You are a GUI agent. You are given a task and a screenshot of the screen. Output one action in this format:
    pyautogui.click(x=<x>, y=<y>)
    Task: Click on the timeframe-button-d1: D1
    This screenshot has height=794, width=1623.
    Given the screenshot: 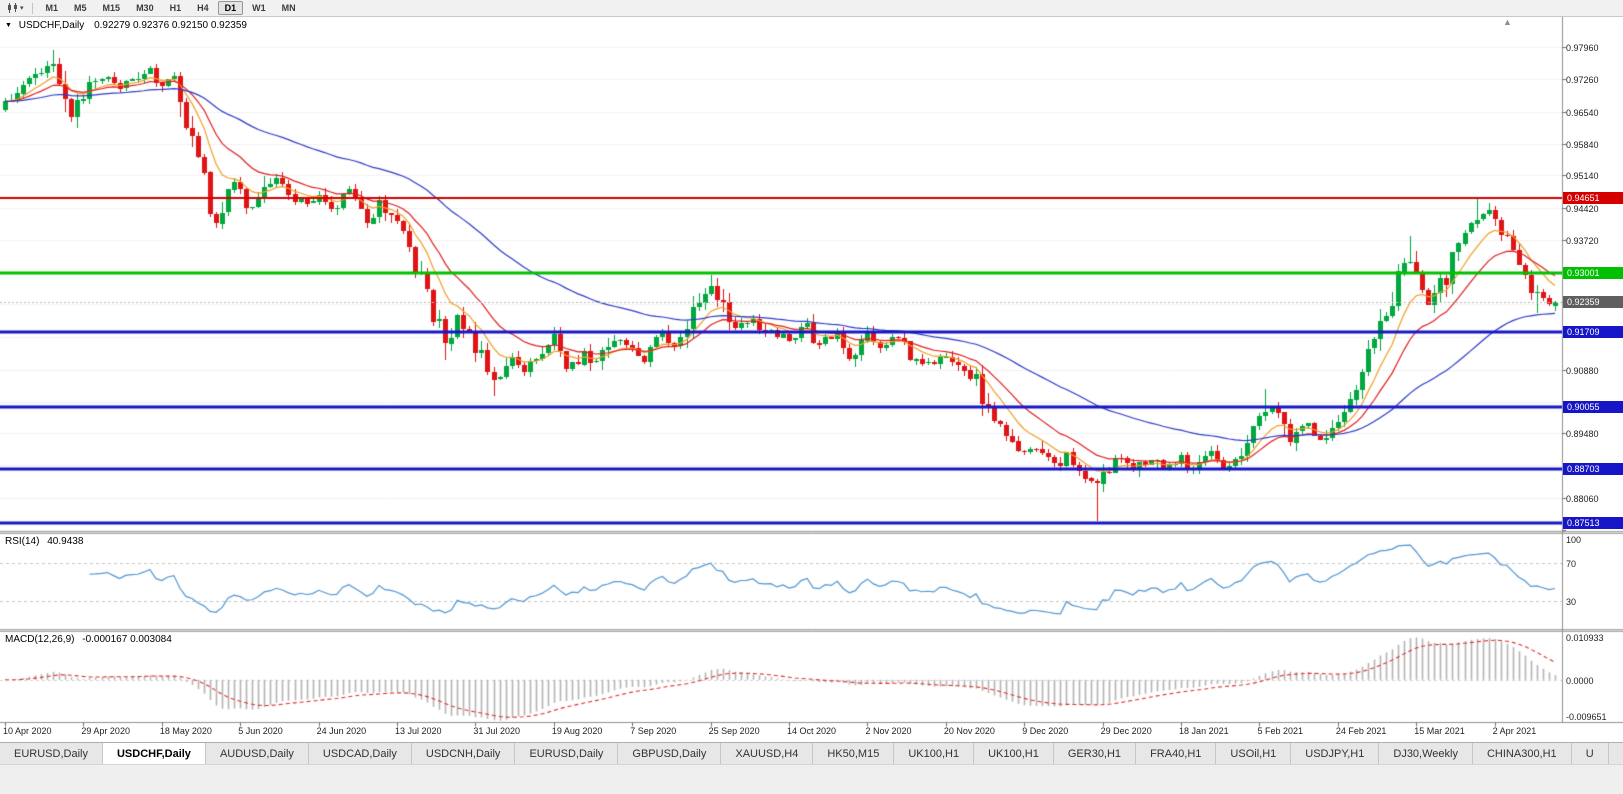 What is the action you would take?
    pyautogui.click(x=230, y=8)
    